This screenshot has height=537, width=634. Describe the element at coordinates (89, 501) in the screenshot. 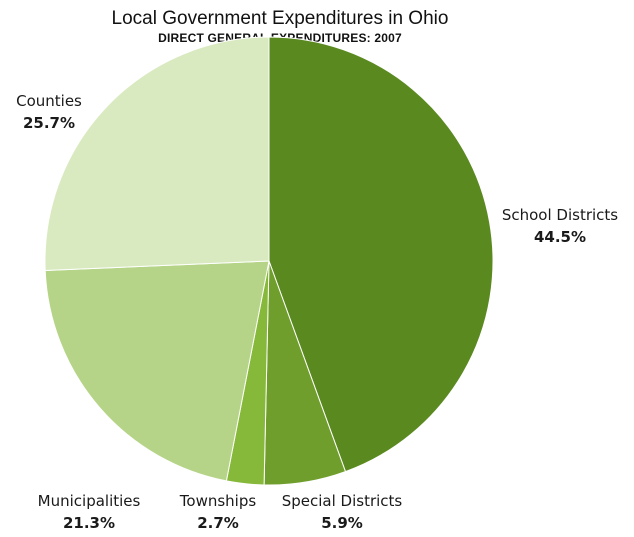

I see `slice-name: Municipalities` at that location.